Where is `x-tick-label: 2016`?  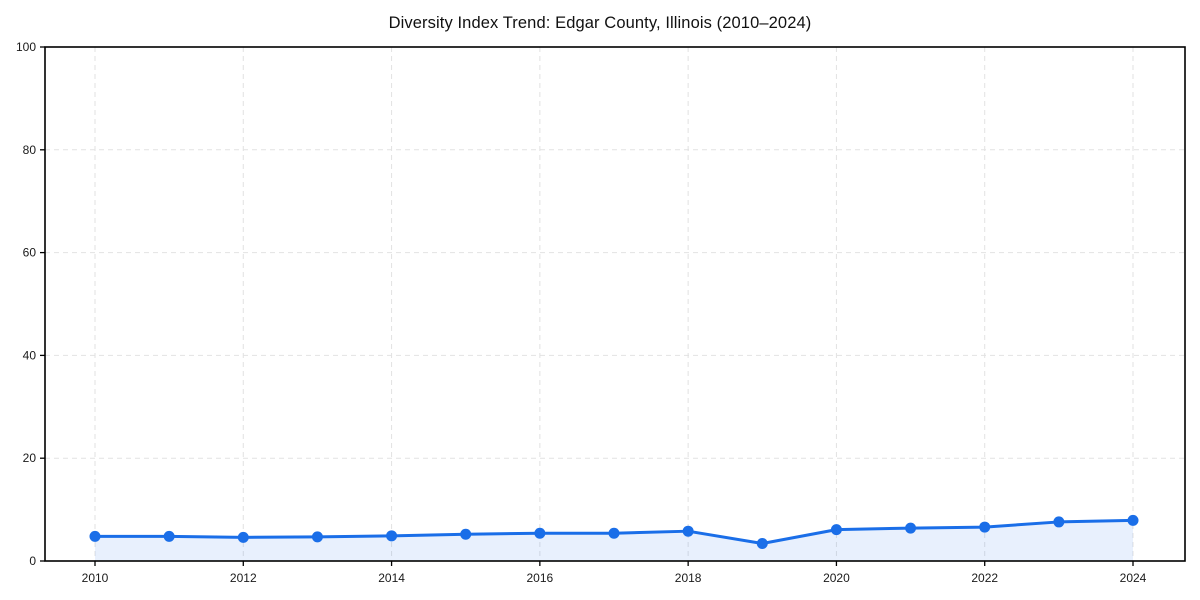
x-tick-label: 2016 is located at coordinates (540, 578).